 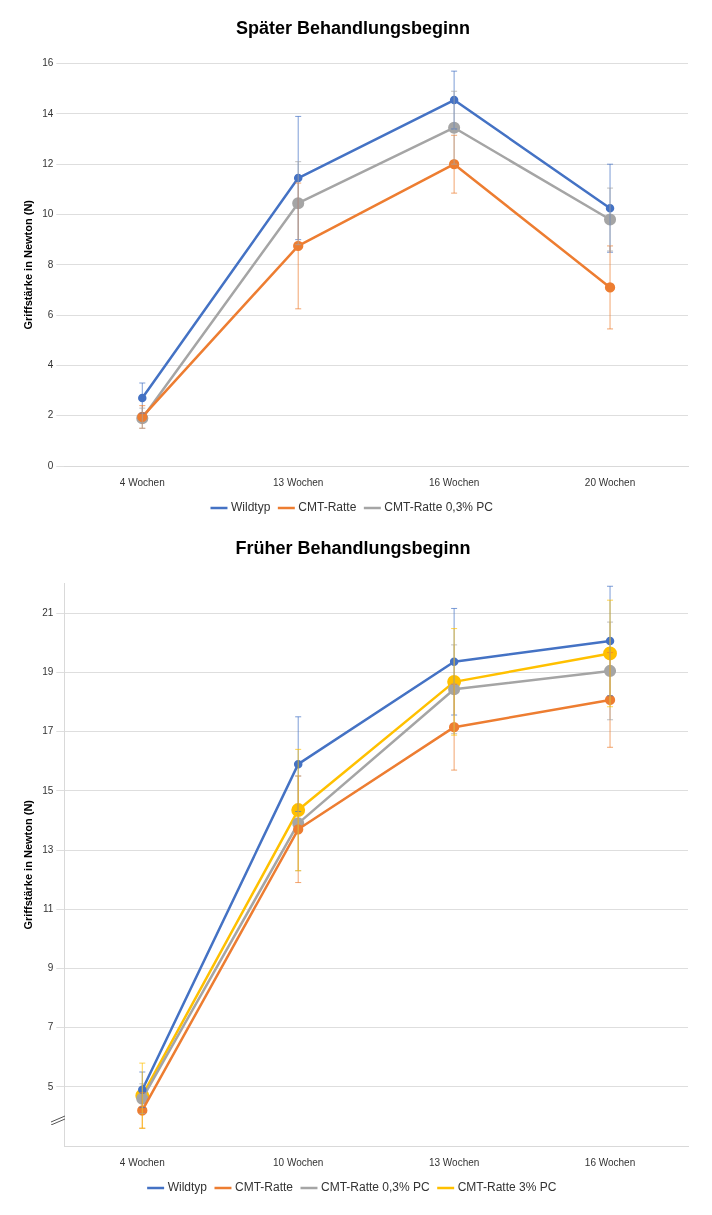 What do you see at coordinates (48, 908) in the screenshot?
I see `y-tick-label: 11` at bounding box center [48, 908].